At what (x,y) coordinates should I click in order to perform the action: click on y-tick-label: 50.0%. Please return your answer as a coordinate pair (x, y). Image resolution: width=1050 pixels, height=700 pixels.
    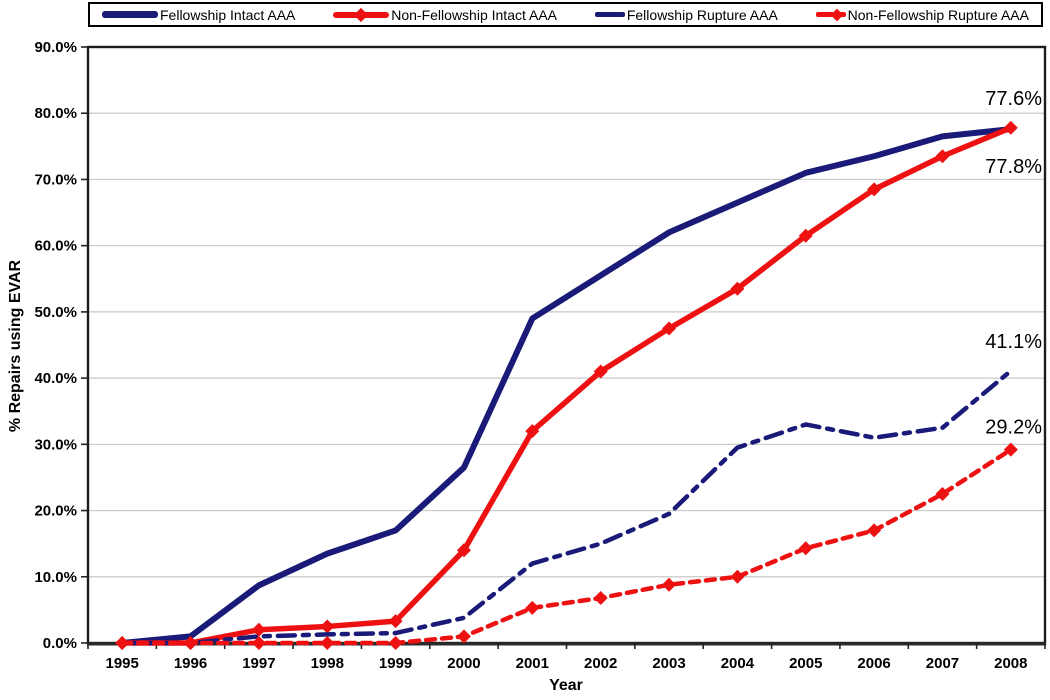
    Looking at the image, I should click on (55, 312).